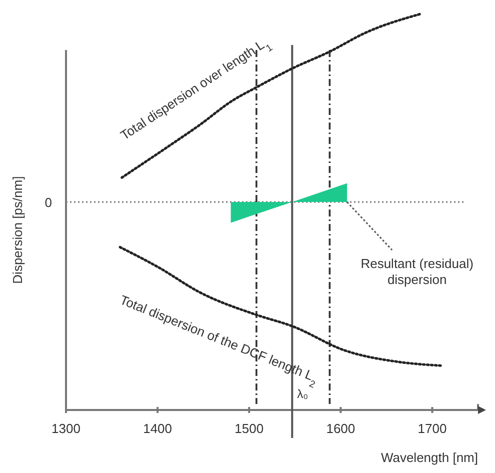  I want to click on ref-line-label: 0, so click(48, 202).